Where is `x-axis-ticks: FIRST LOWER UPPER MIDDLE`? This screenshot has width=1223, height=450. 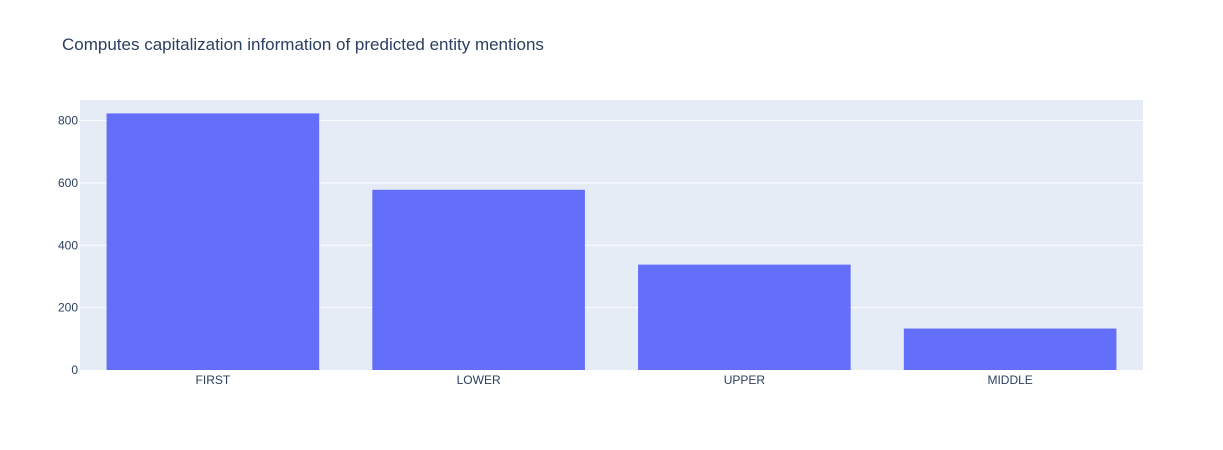 x-axis-ticks: FIRST LOWER UPPER MIDDLE is located at coordinates (614, 380).